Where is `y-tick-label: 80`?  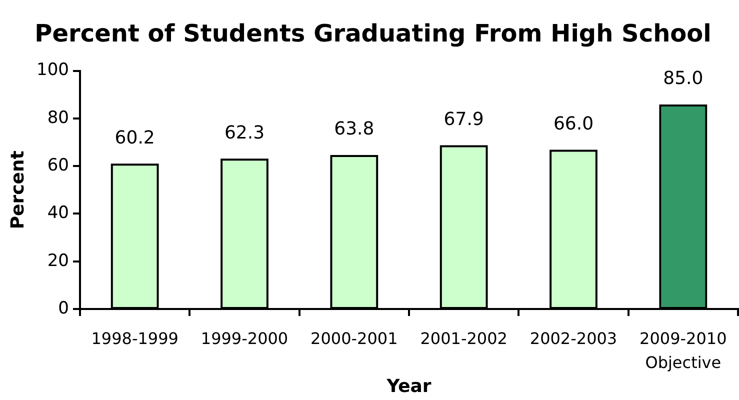 y-tick-label: 80 is located at coordinates (58, 118).